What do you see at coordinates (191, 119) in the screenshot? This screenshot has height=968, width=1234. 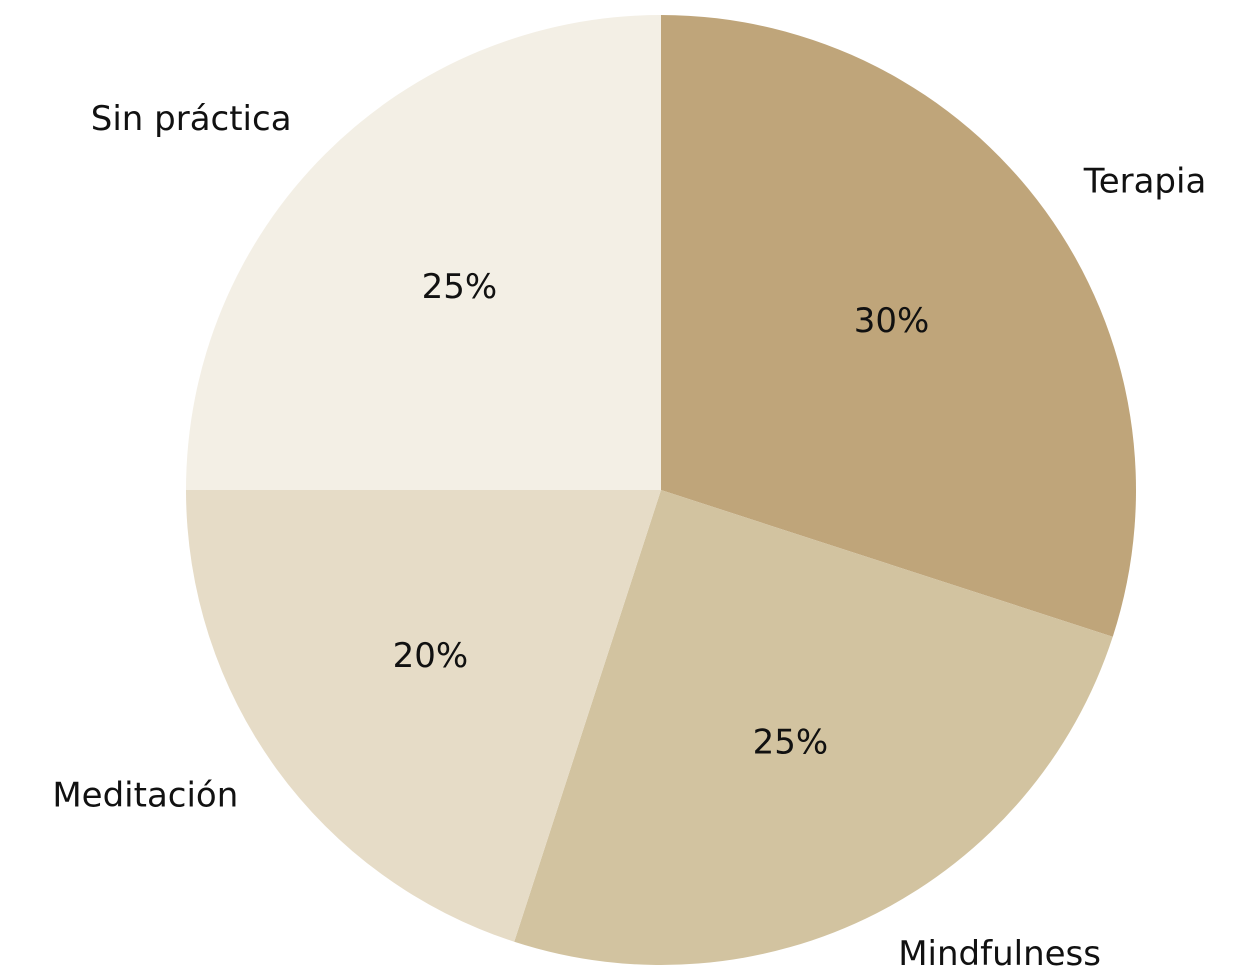 I see `slice-label: Sin práctica` at bounding box center [191, 119].